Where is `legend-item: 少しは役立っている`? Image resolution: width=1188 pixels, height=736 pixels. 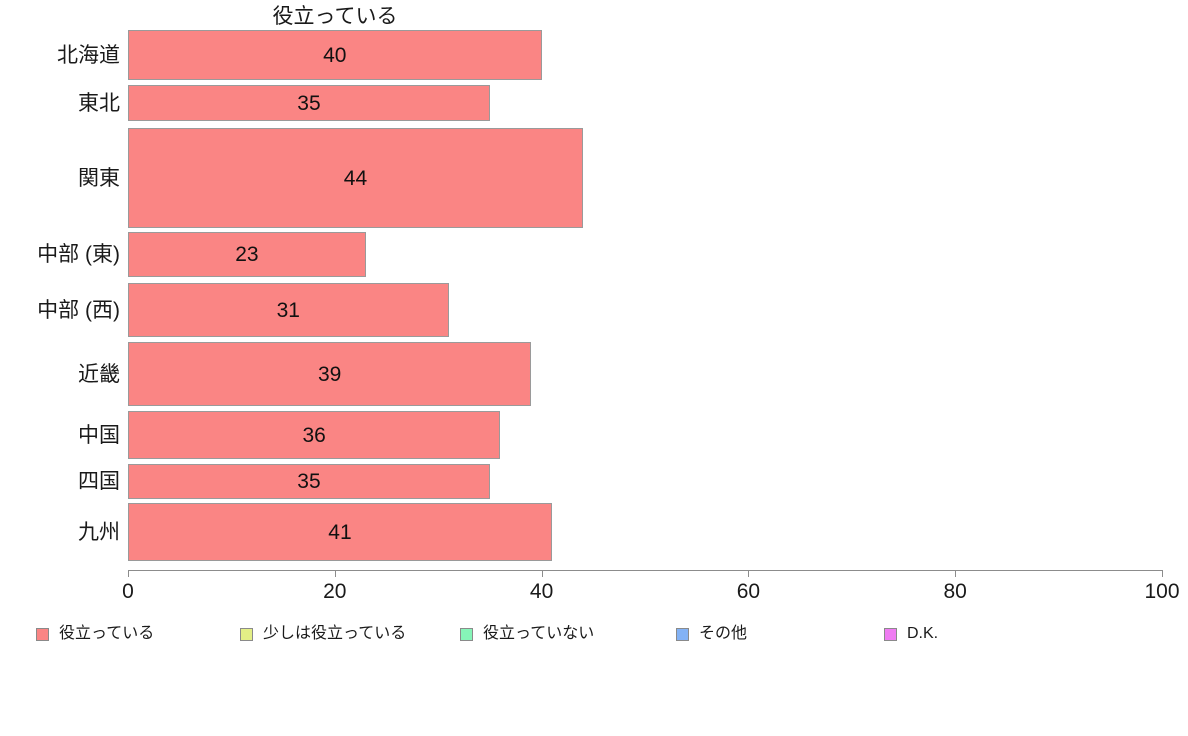 legend-item: 少しは役立っている is located at coordinates (323, 634).